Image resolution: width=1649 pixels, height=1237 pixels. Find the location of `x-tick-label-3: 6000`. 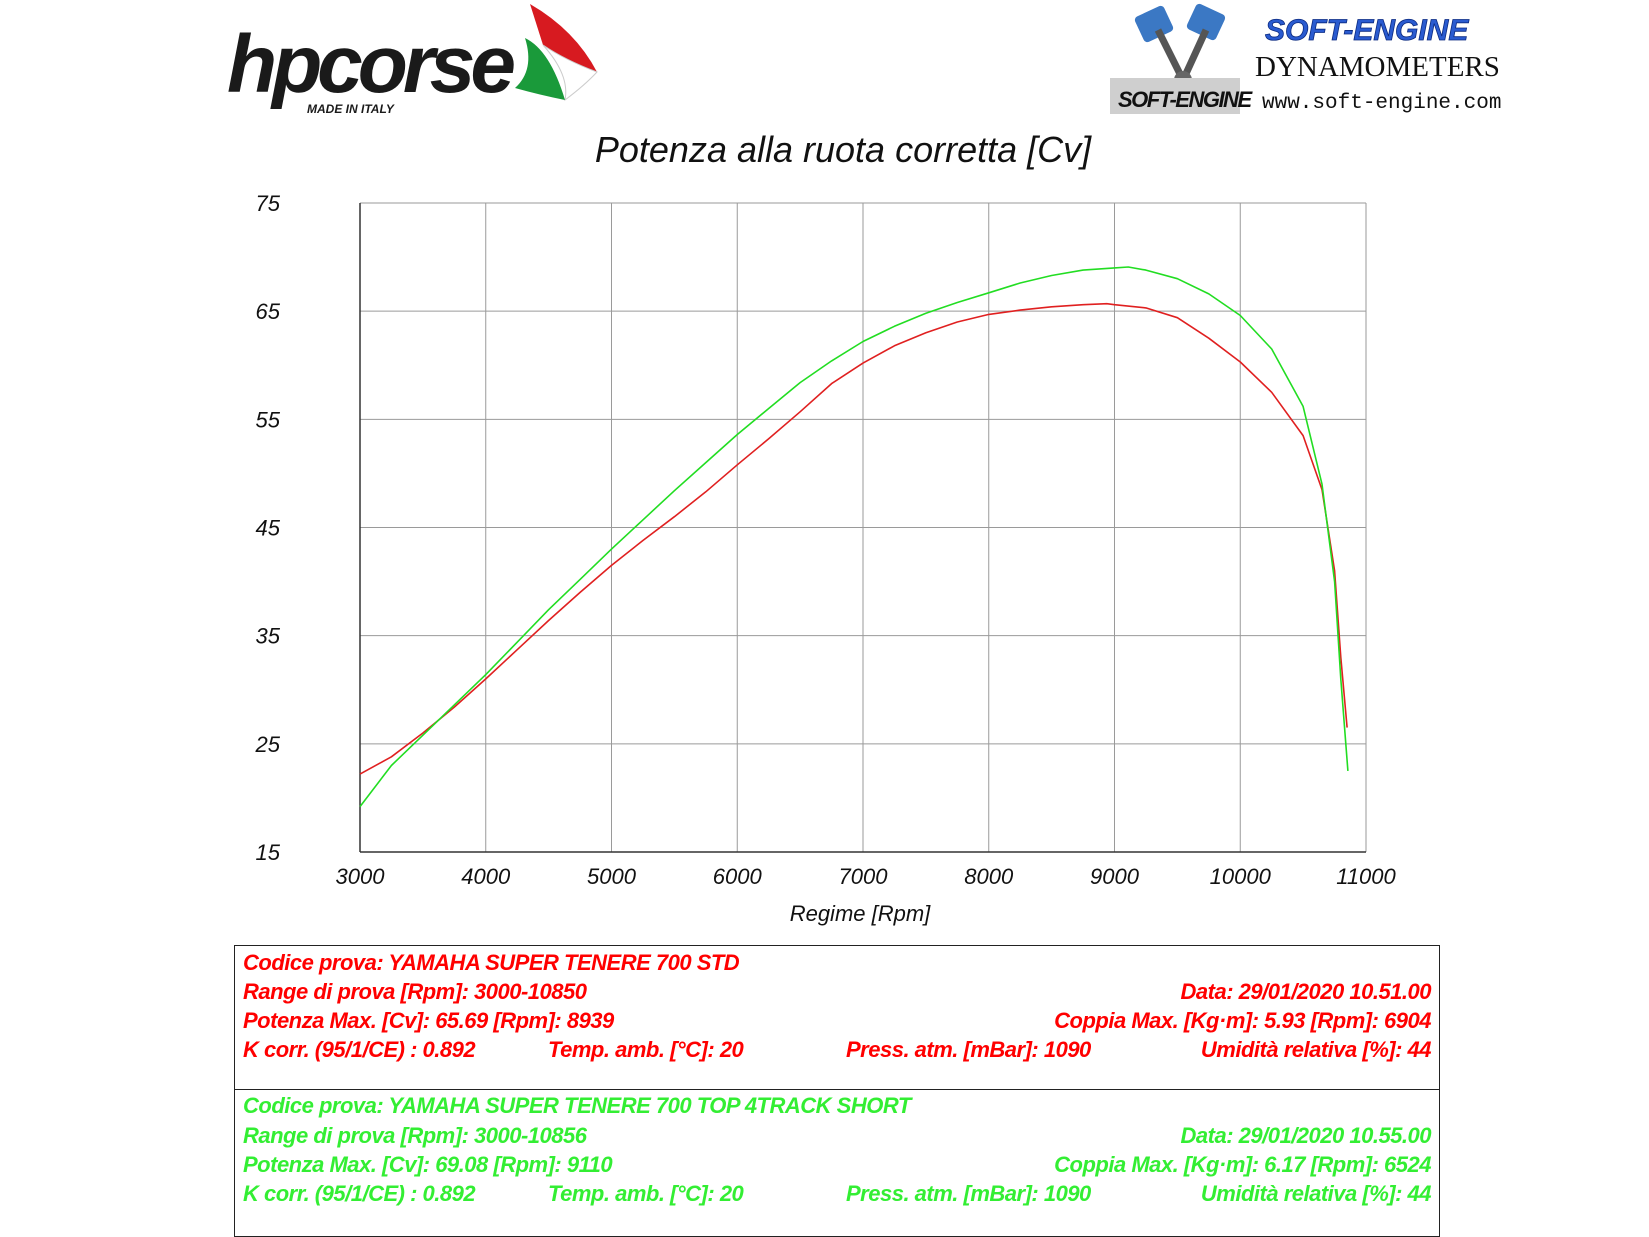

x-tick-label-3: 6000 is located at coordinates (738, 876).